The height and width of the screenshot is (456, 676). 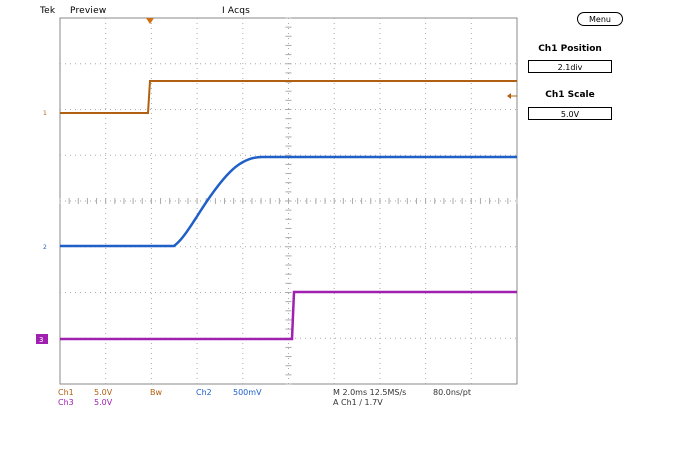 What do you see at coordinates (66, 392) in the screenshot?
I see `ch1-name: Ch1` at bounding box center [66, 392].